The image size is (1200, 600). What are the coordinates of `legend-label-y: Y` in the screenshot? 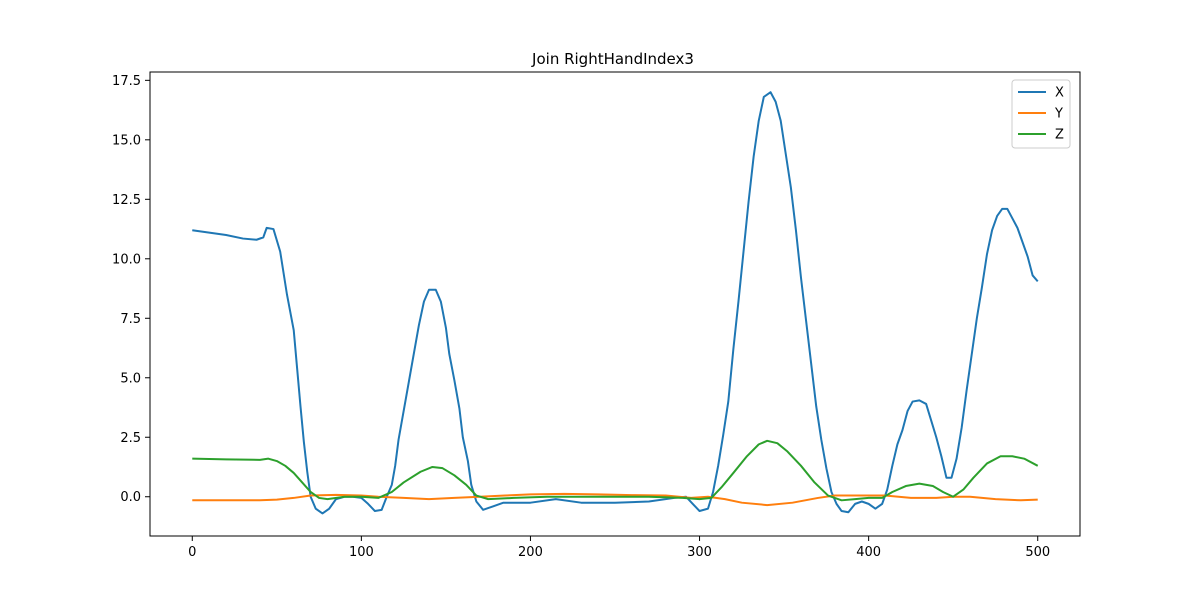 It's located at (1058, 114).